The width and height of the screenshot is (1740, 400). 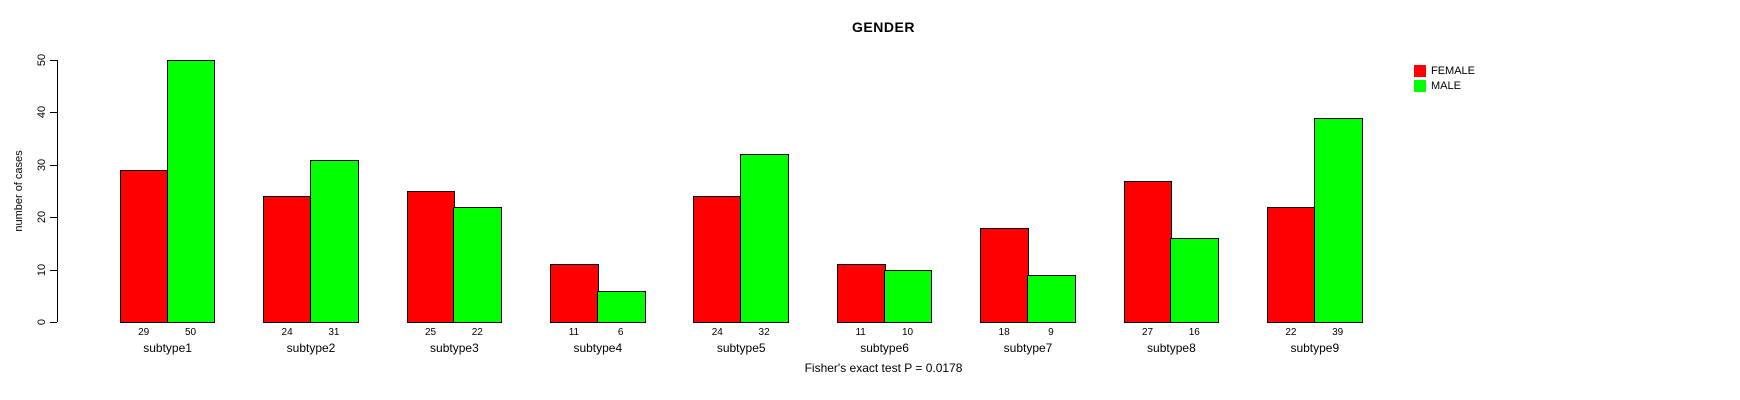 What do you see at coordinates (884, 348) in the screenshot?
I see `category-label: subtype6` at bounding box center [884, 348].